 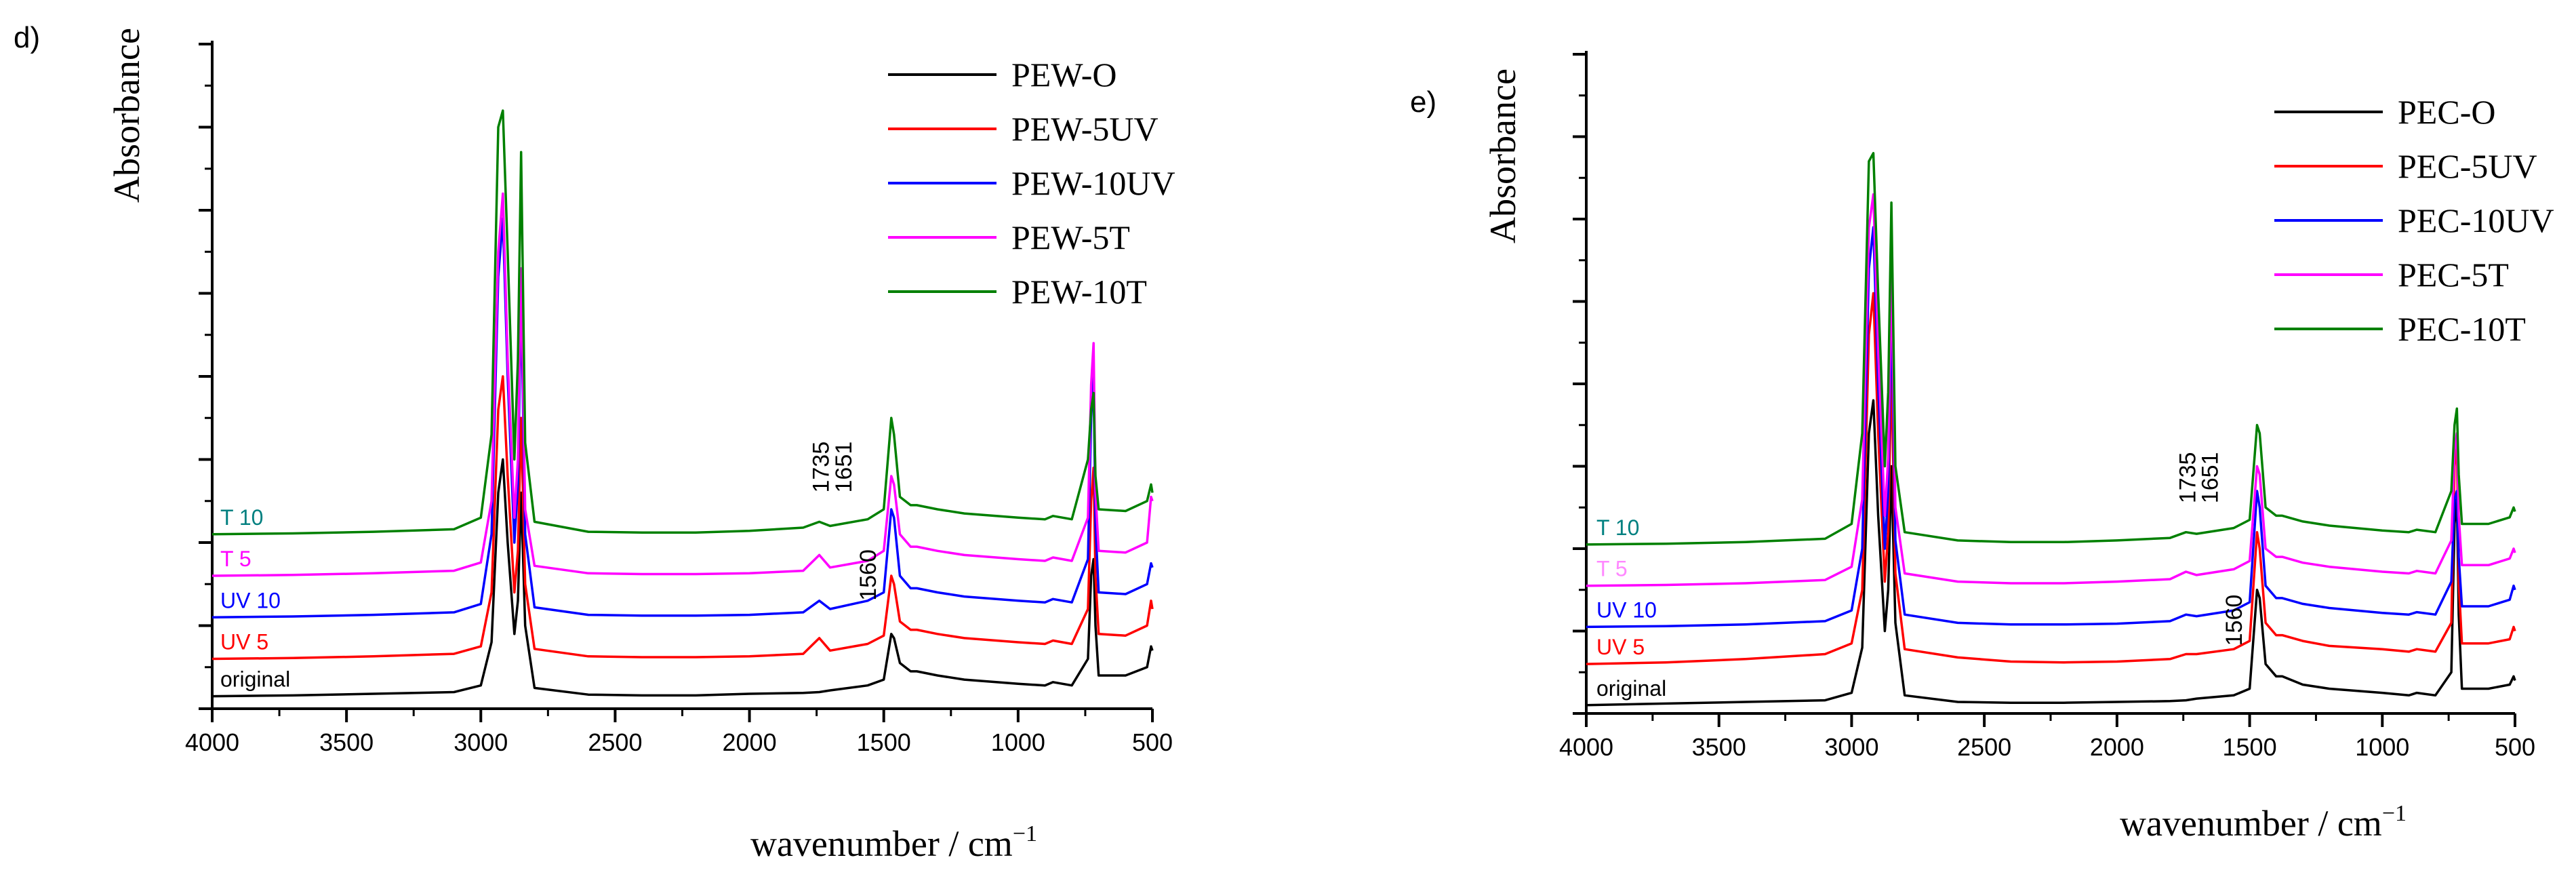 What do you see at coordinates (1423, 102) in the screenshot?
I see `panel-label: e)` at bounding box center [1423, 102].